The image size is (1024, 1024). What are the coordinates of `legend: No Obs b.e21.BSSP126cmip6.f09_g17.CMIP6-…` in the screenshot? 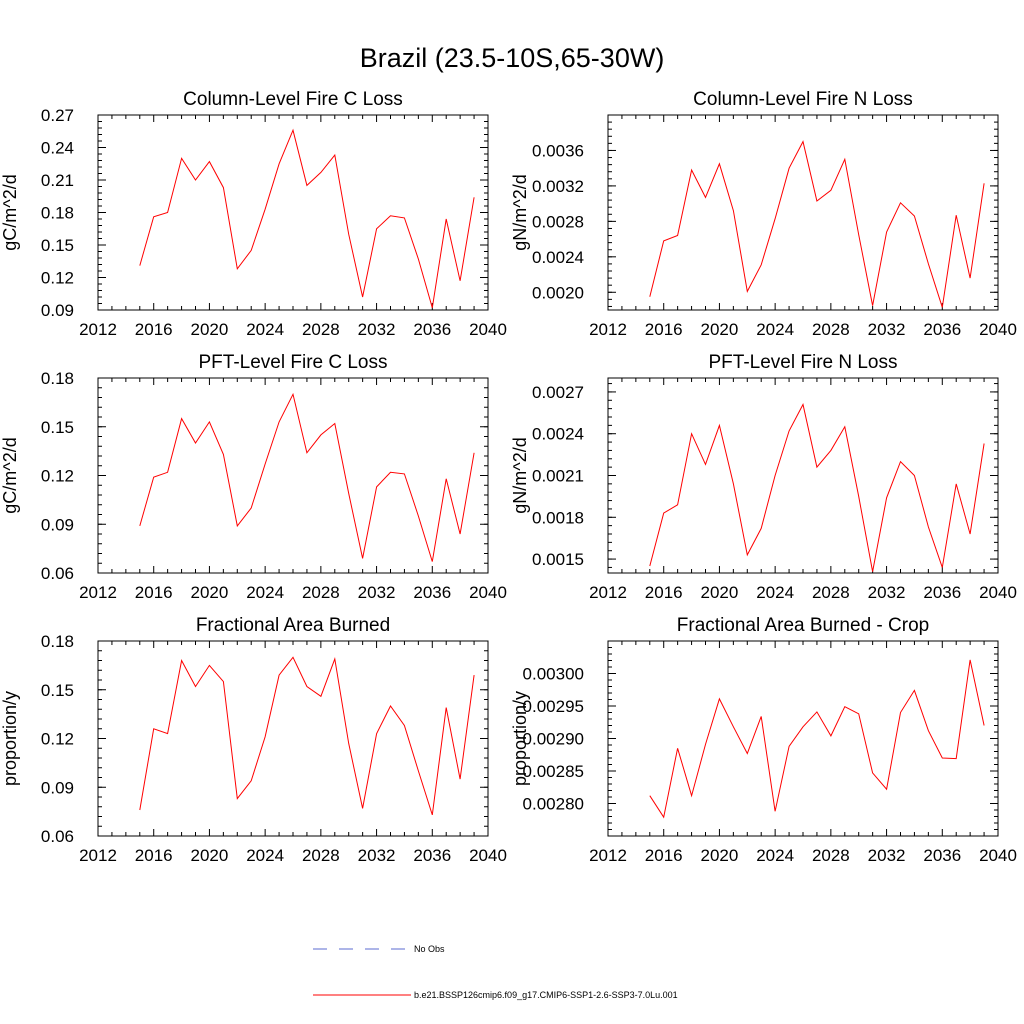 It's located at (495, 972).